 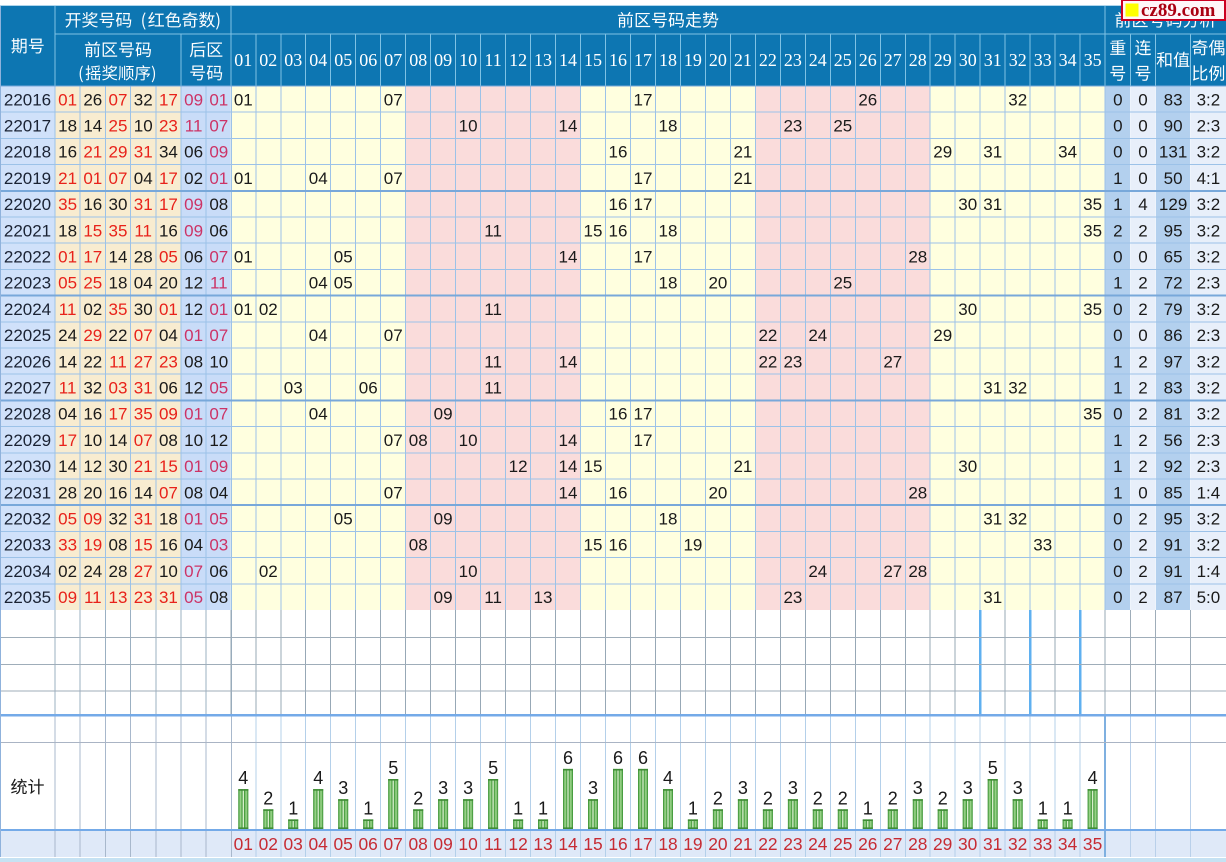 I want to click on svg-text: 91, so click(x=1173, y=571).